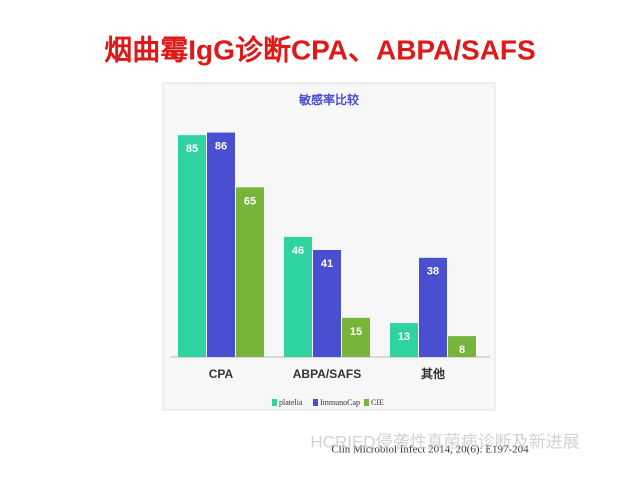 The height and width of the screenshot is (485, 640). I want to click on slide-title: 烟曲霉IgG诊断CPA、ABPA/SAFS, so click(319, 49).